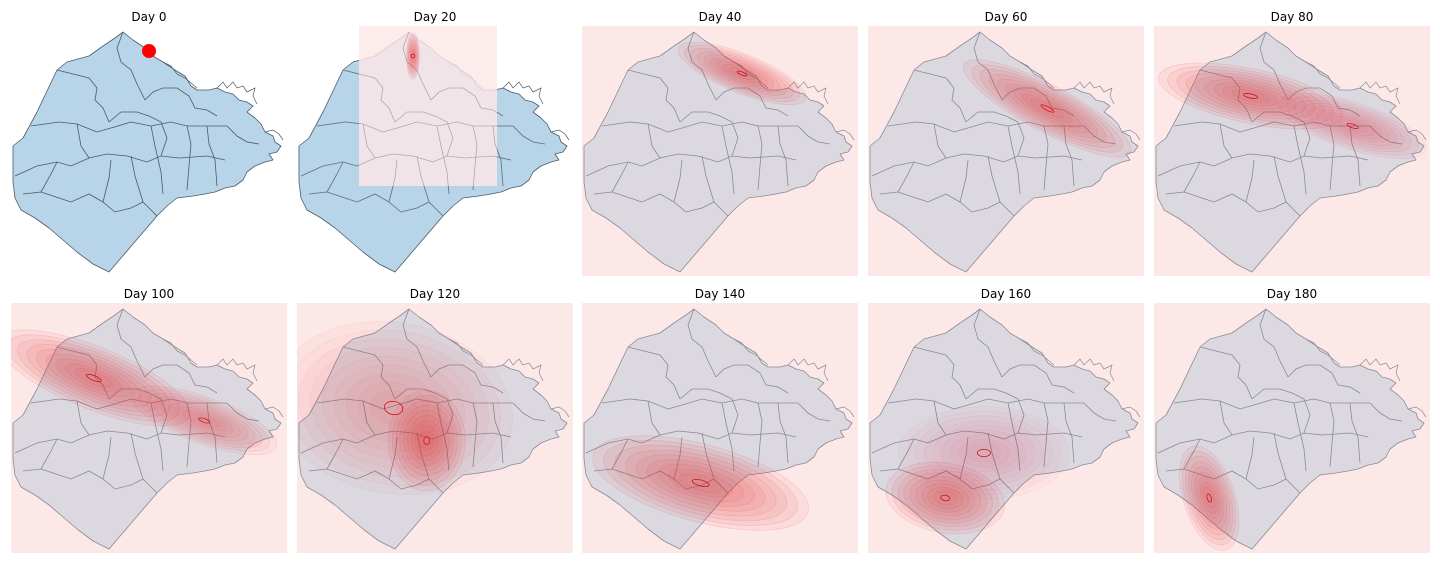 The width and height of the screenshot is (1440, 576). I want to click on panel-day-100: Day 100, so click(149, 422).